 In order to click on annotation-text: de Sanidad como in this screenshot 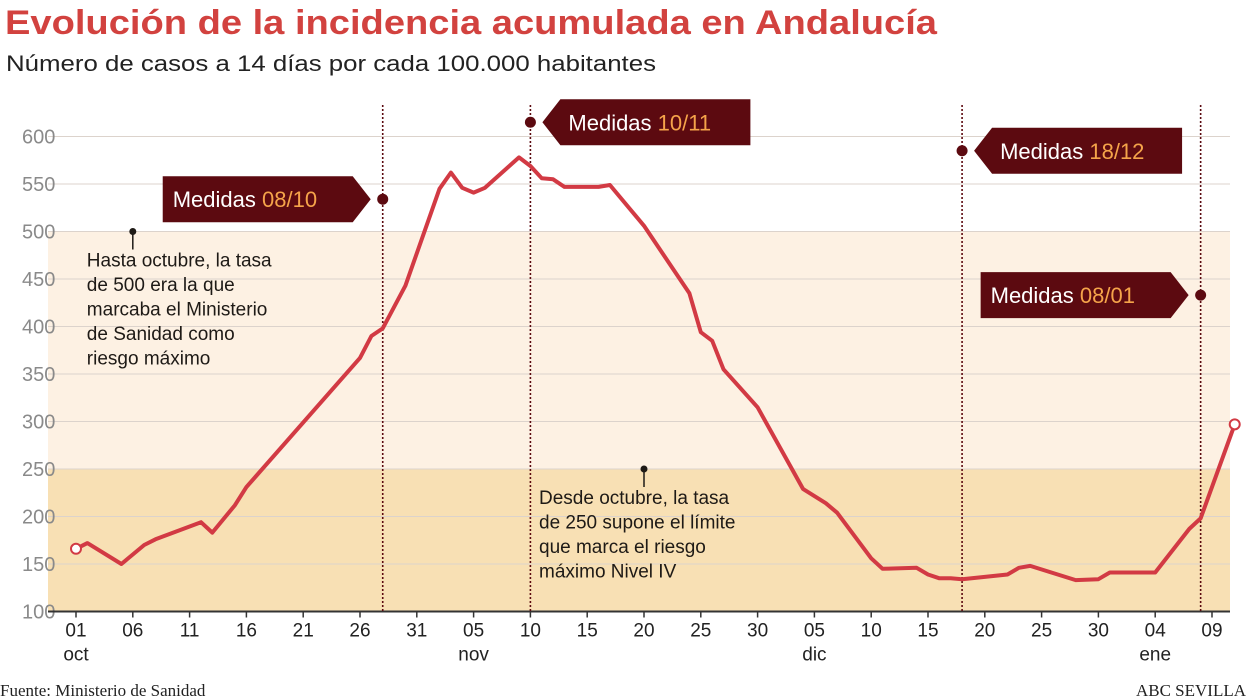, I will do `click(161, 334)`.